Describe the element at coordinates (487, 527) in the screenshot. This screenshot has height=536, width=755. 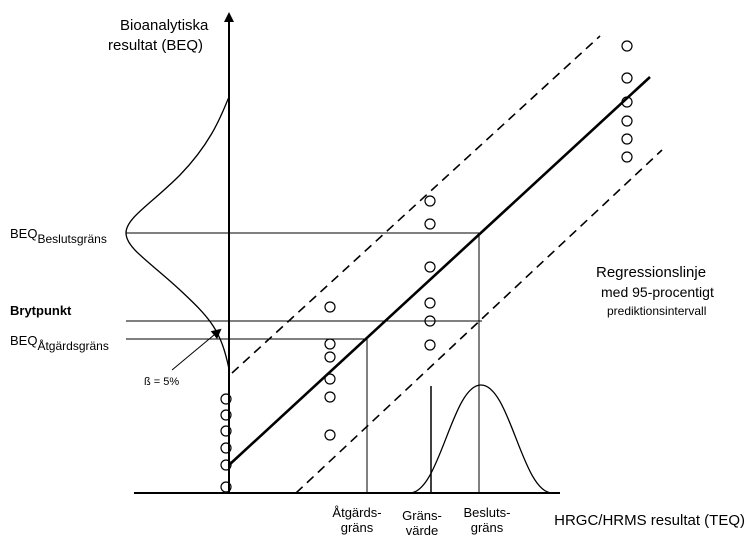
I see `beslutsgrans-x-label-line2: gräns` at that location.